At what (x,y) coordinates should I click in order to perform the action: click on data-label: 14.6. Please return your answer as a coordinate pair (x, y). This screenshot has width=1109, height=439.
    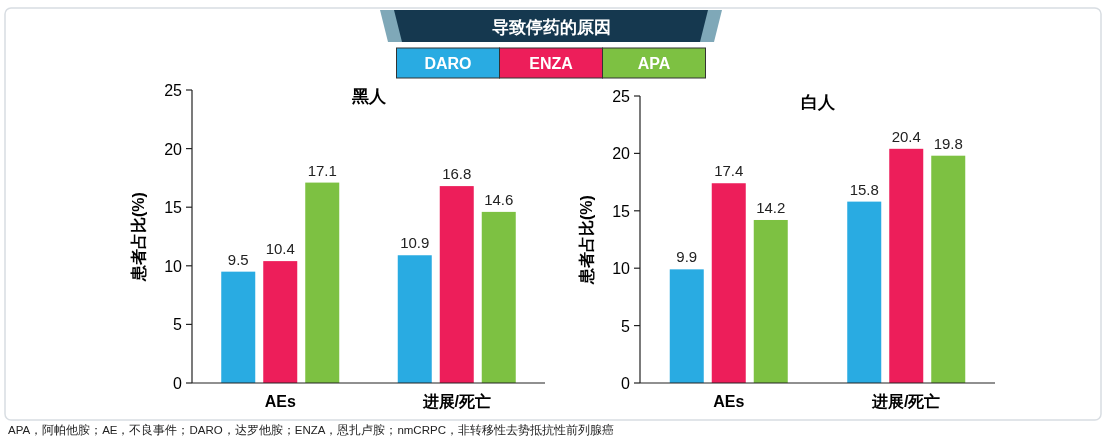
    Looking at the image, I should click on (499, 199).